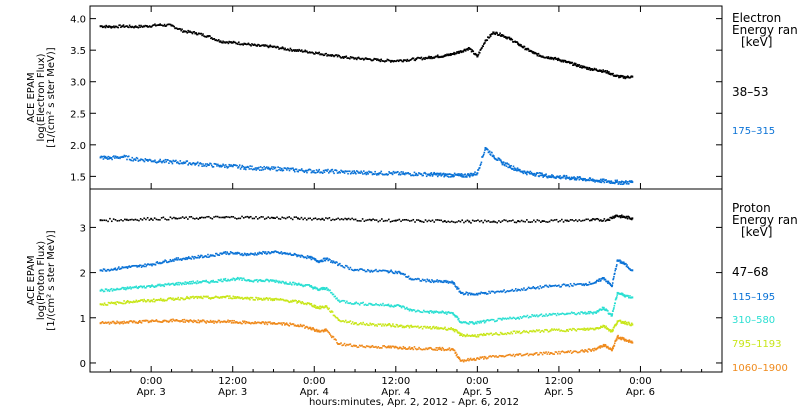  What do you see at coordinates (31, 97) in the screenshot?
I see `electron-ylabel-line: ACE EPAM` at bounding box center [31, 97].